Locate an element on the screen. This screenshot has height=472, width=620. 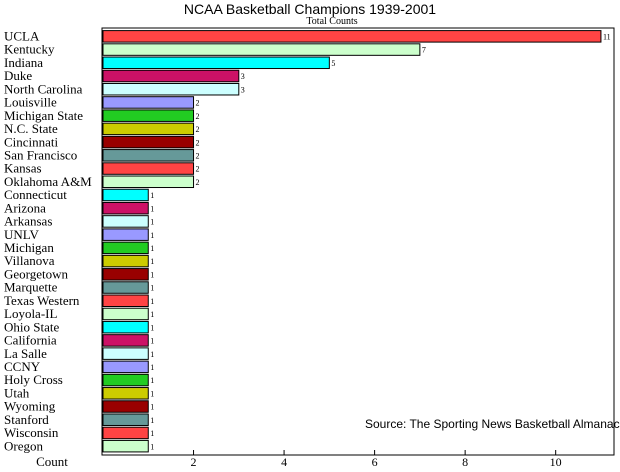
category-label: Connecticut is located at coordinates (35, 194).